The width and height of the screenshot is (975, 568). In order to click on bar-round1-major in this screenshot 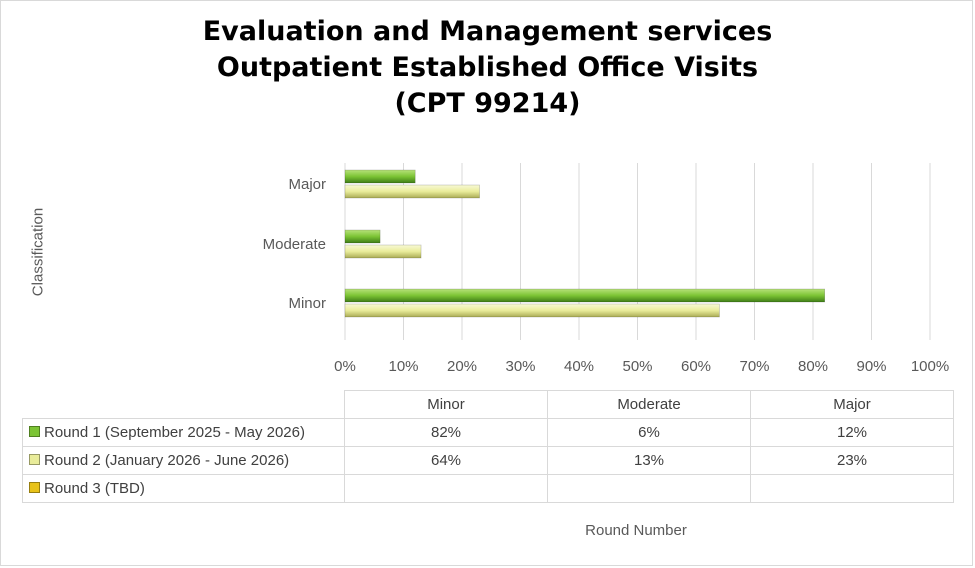, I will do `click(380, 176)`.